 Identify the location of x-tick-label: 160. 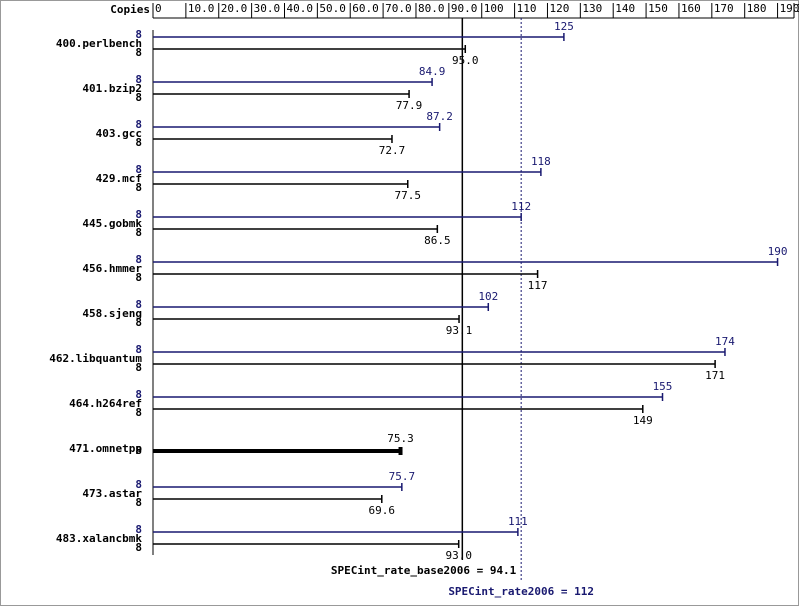
(691, 8).